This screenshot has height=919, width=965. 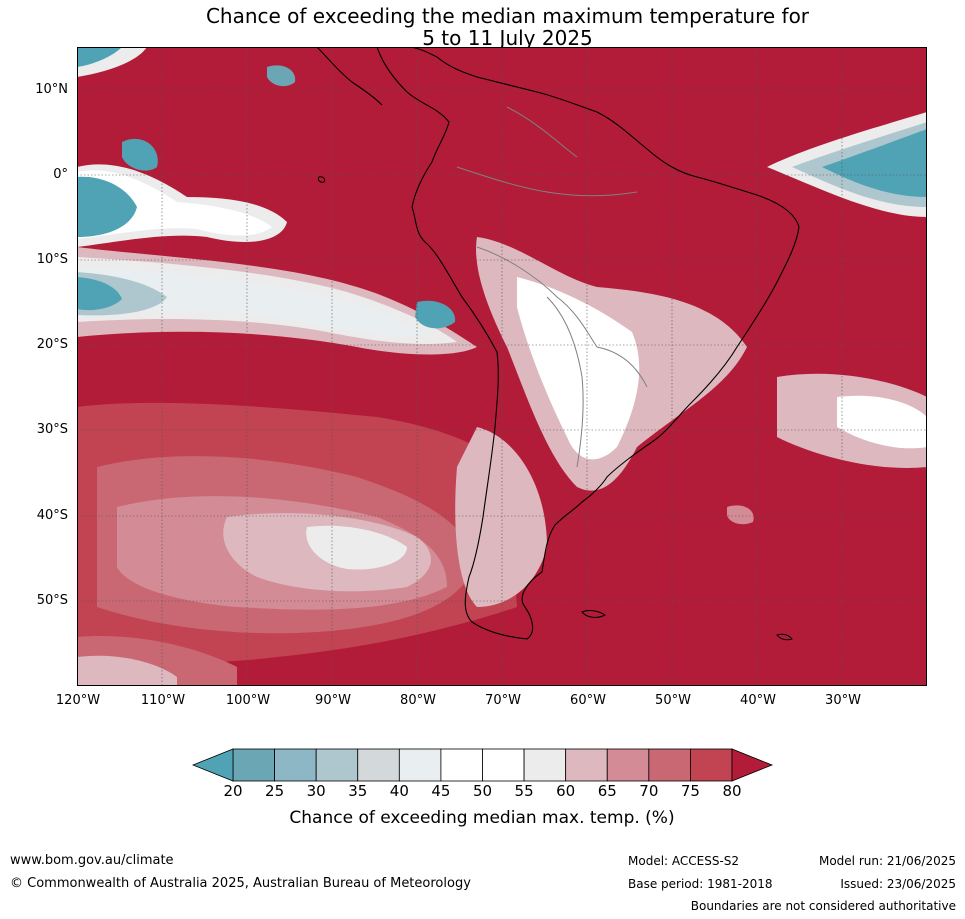 I want to click on pacific-cool-pocket, so click(x=435, y=314).